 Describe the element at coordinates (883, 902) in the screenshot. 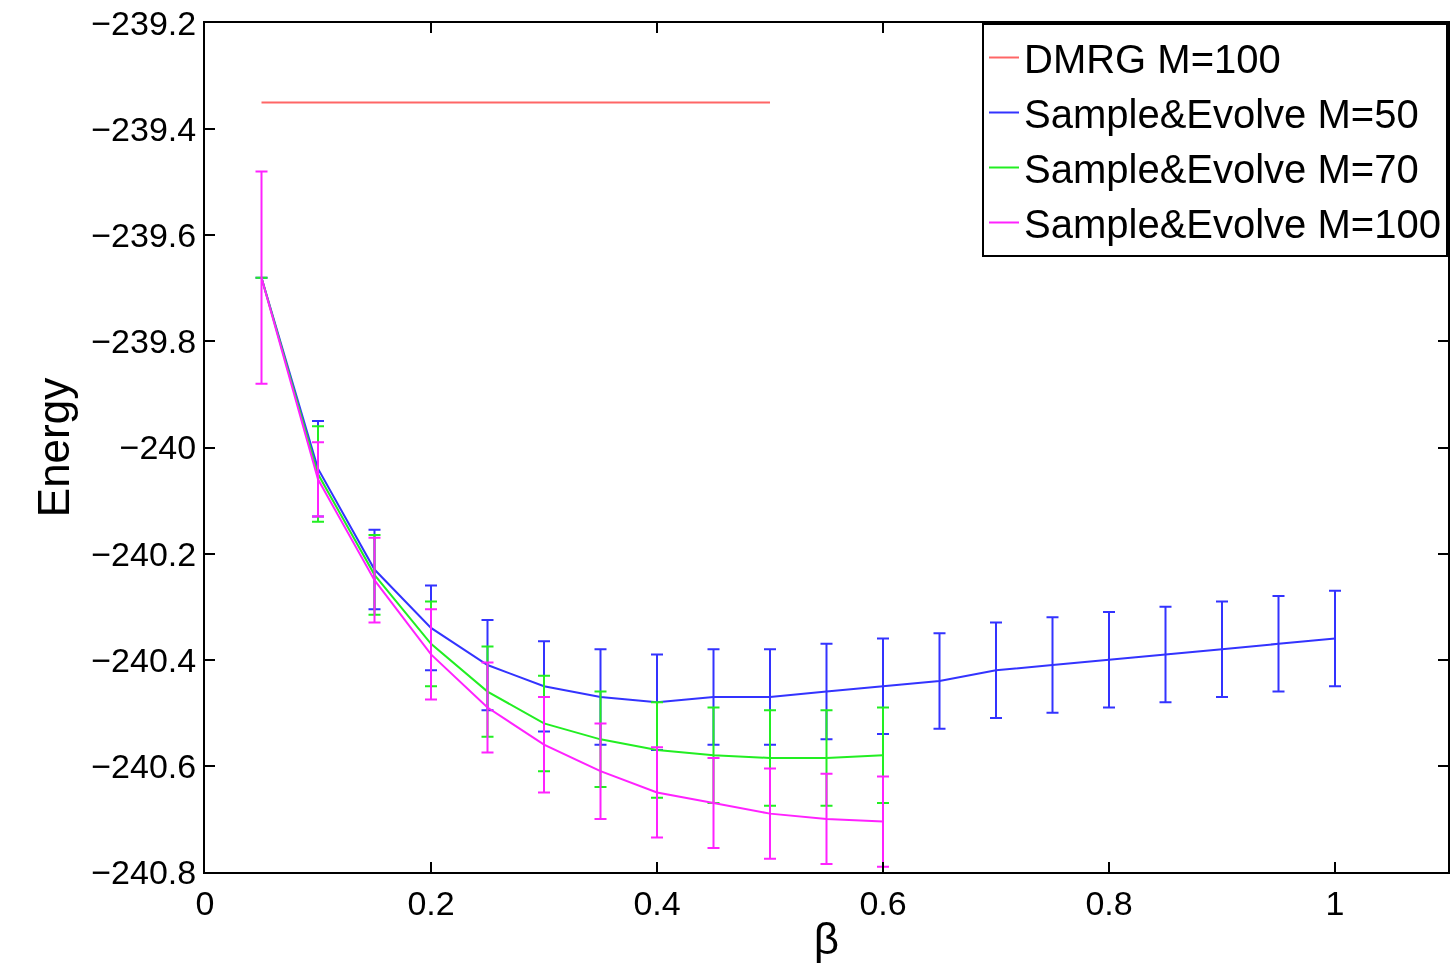

I see `x-tick-label: 0.6` at that location.